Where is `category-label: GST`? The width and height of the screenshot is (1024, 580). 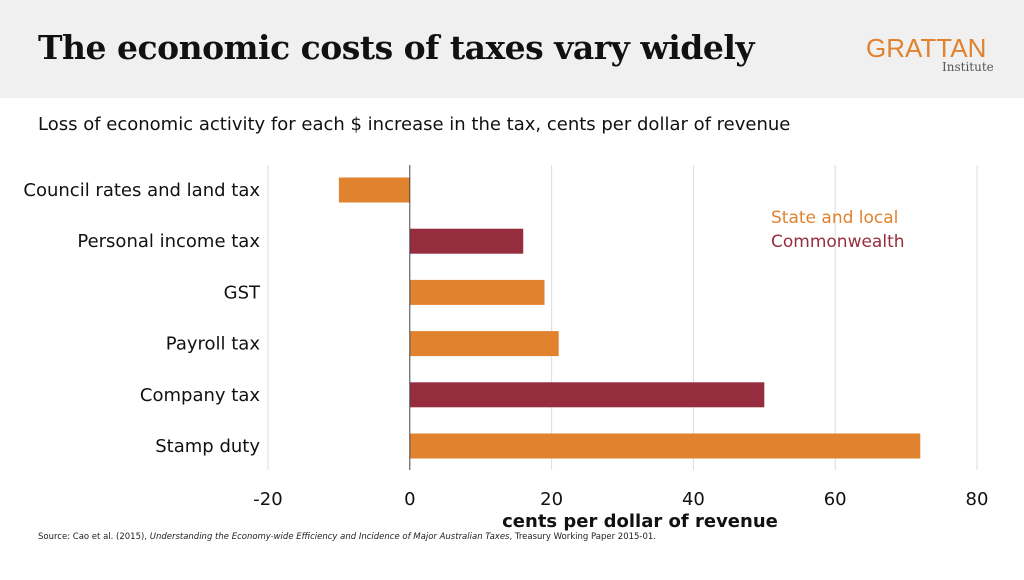 category-label: GST is located at coordinates (242, 292).